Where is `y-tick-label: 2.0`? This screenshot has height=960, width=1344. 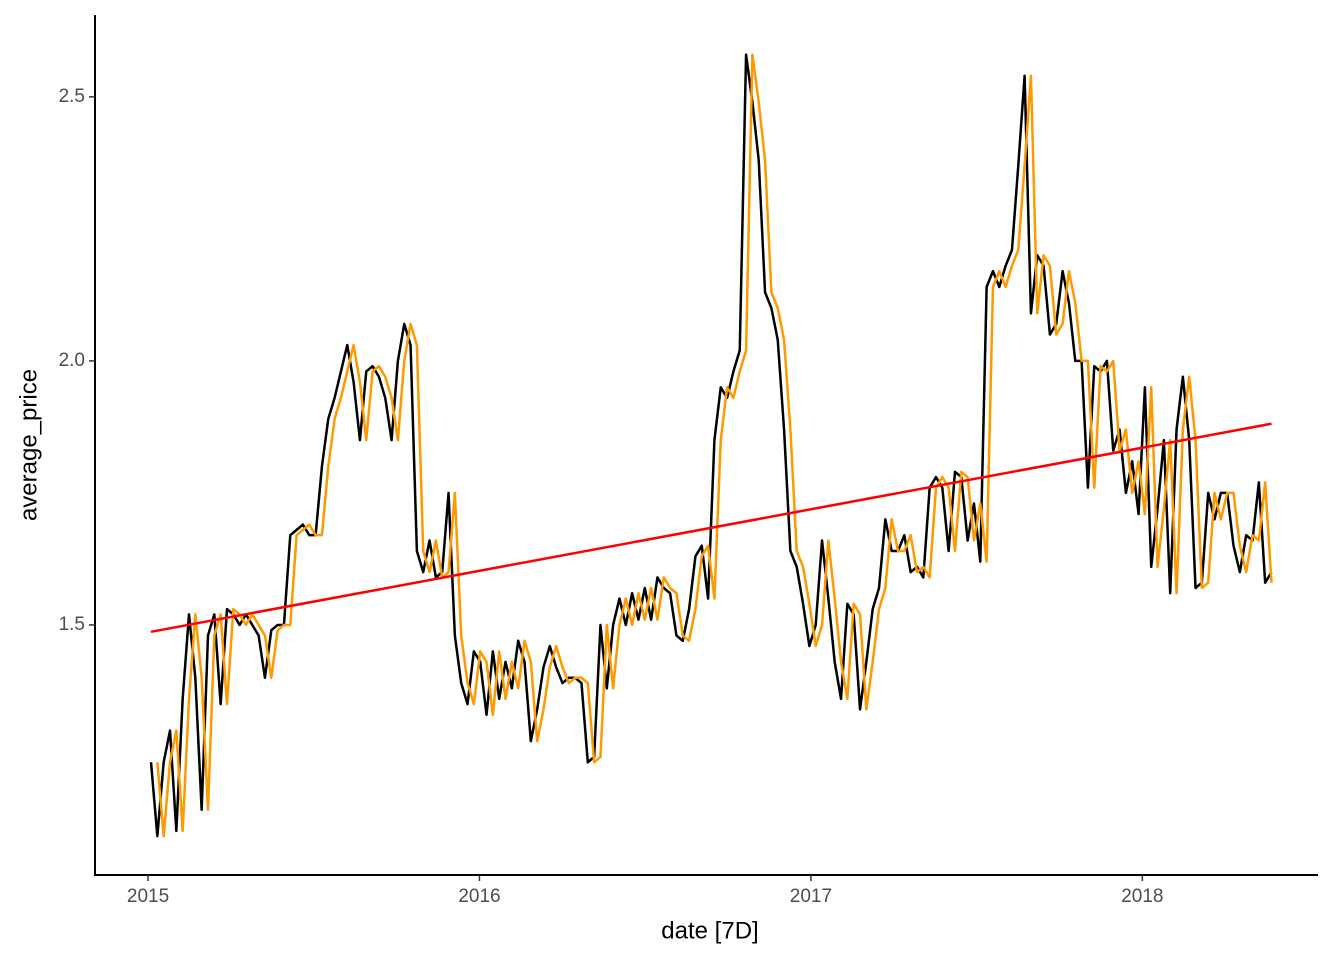 y-tick-label: 2.0 is located at coordinates (72, 360).